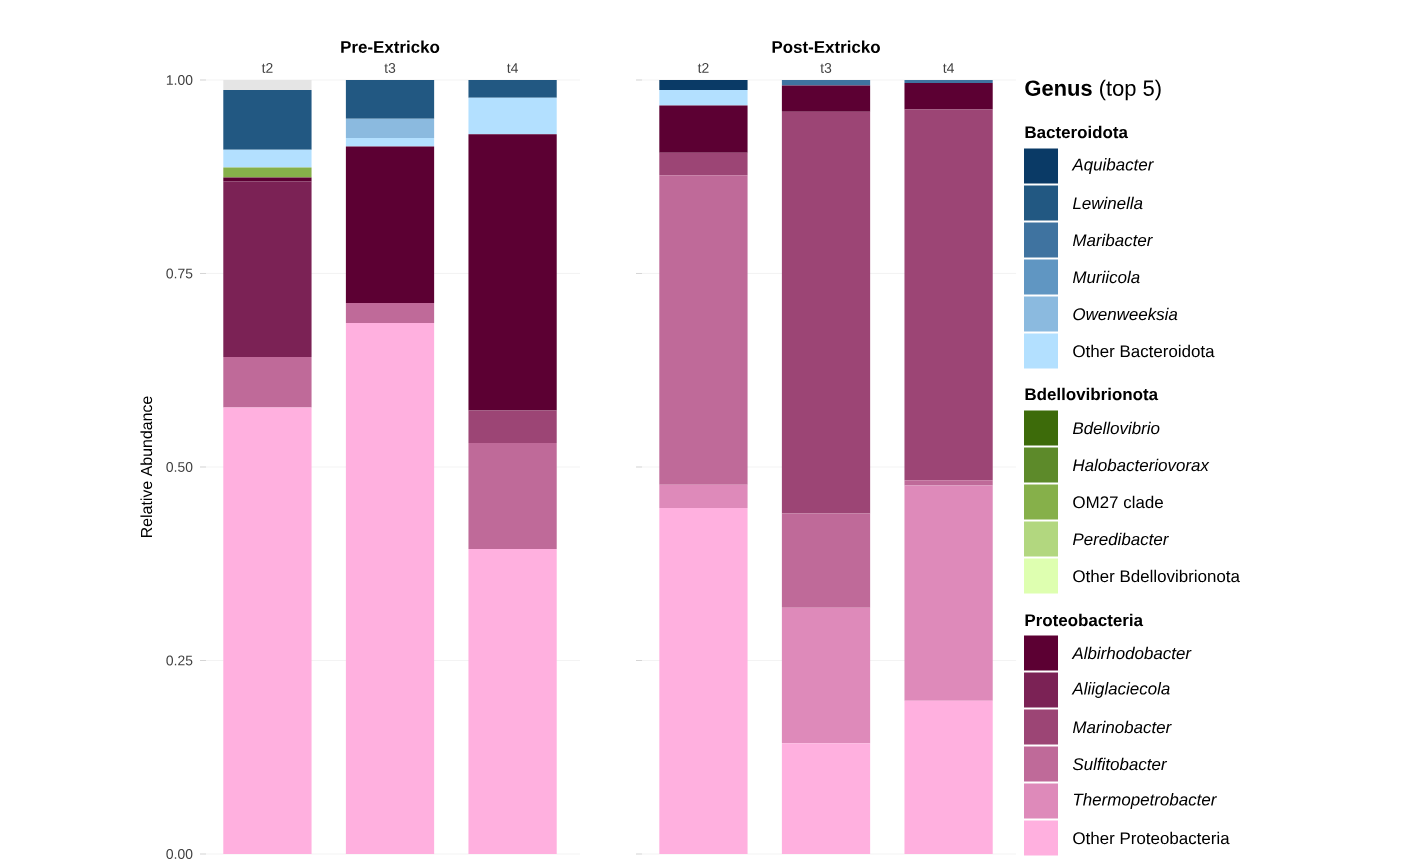 The height and width of the screenshot is (864, 1410). I want to click on legend-label: Bdellovibrio, so click(1116, 428).